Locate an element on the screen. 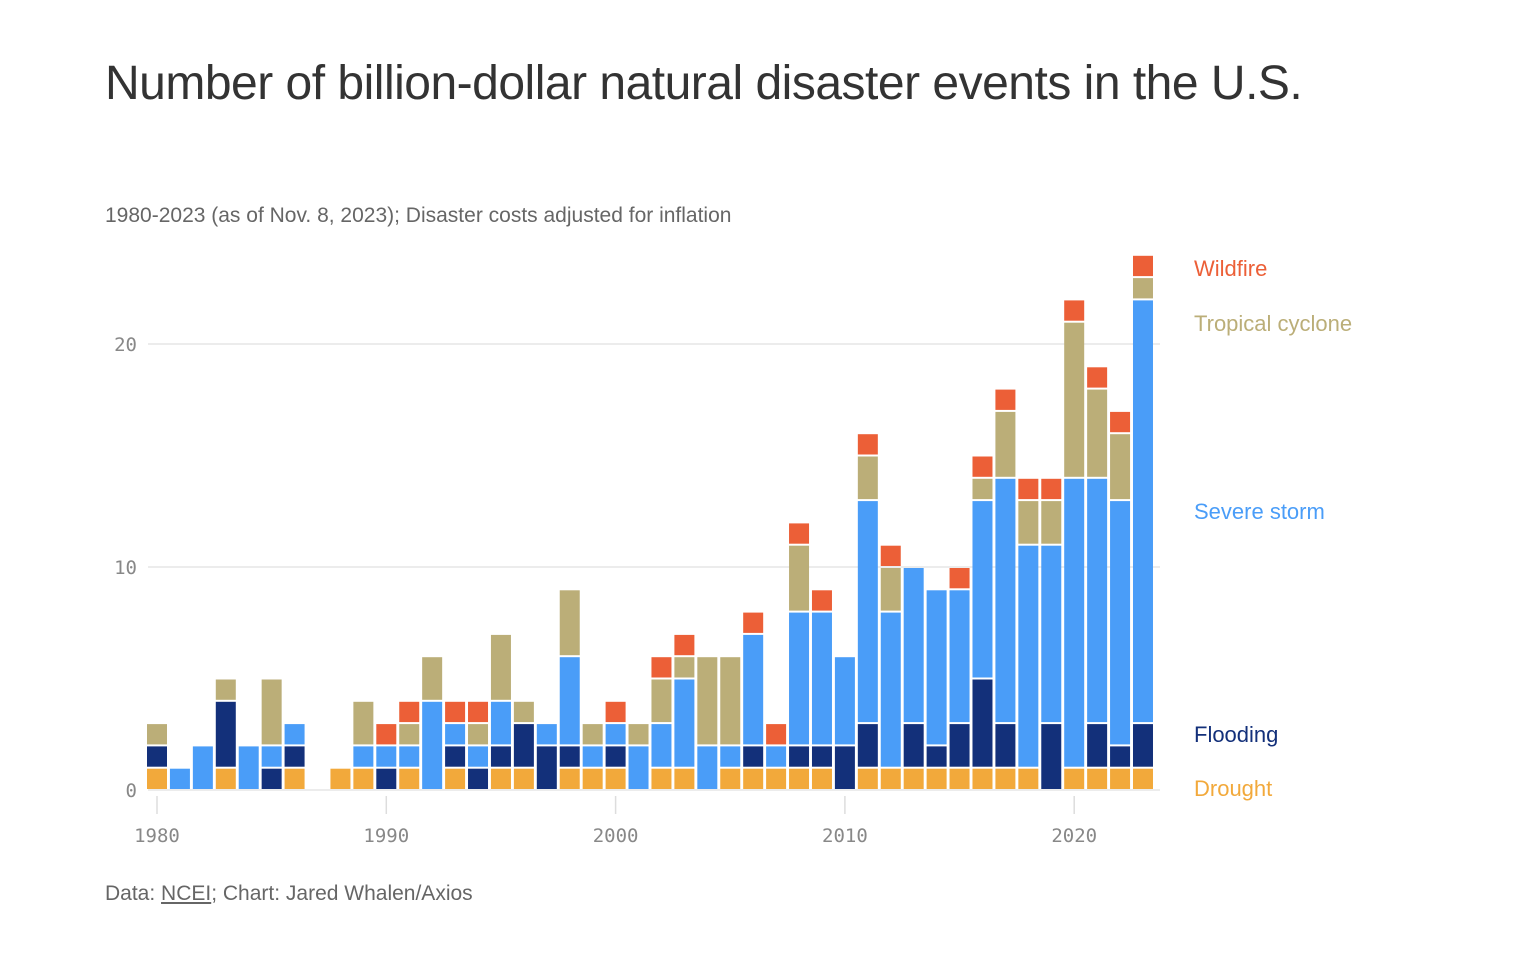 The height and width of the screenshot is (960, 1532). x-axis: 1980 1990 2000 2010 2020 is located at coordinates (615, 821).